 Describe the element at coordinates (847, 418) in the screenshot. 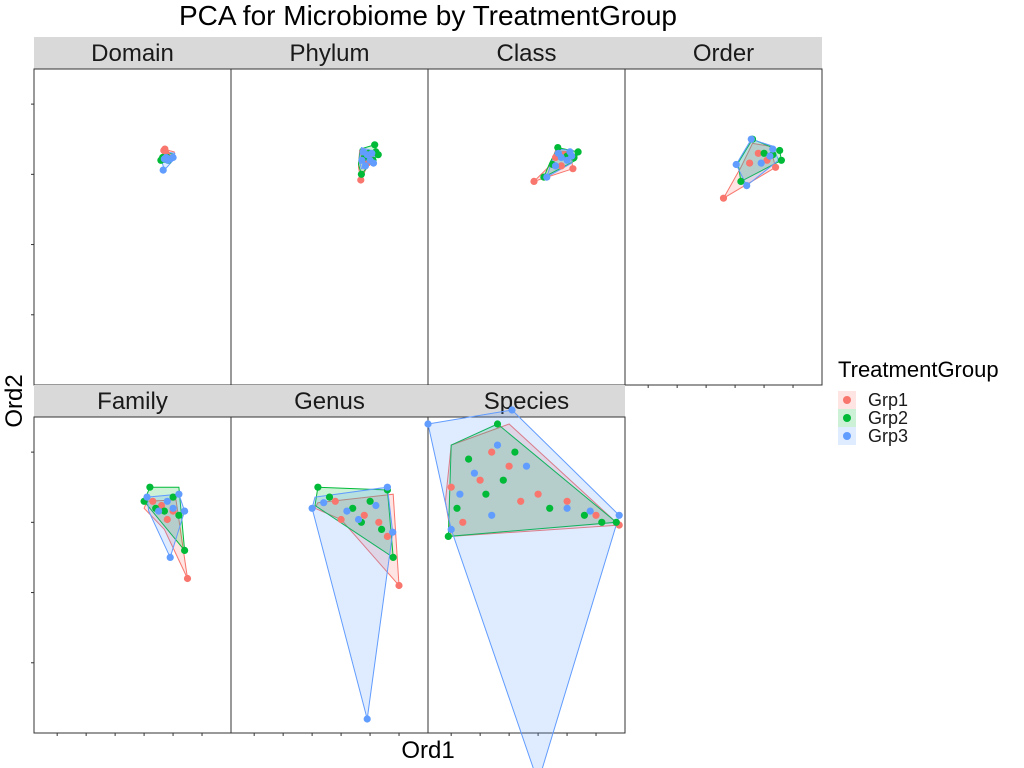

I see `legend-key-grp2` at that location.